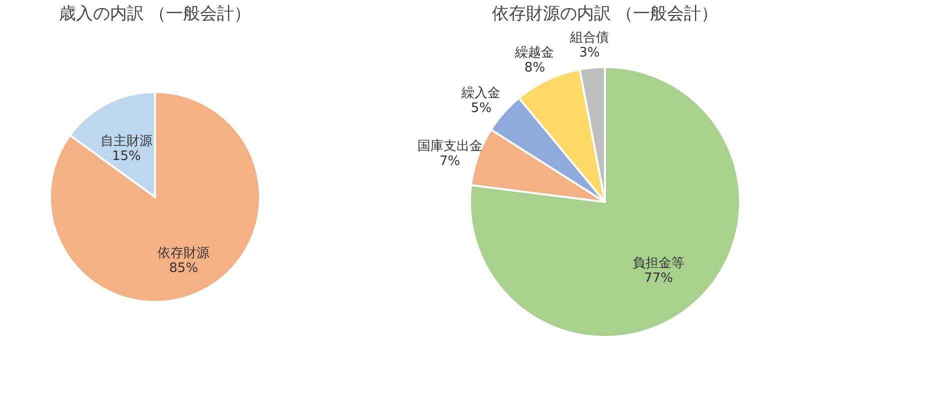 Image resolution: width=930 pixels, height=412 pixels. What do you see at coordinates (588, 38) in the screenshot?
I see `slice-label: 組合債` at bounding box center [588, 38].